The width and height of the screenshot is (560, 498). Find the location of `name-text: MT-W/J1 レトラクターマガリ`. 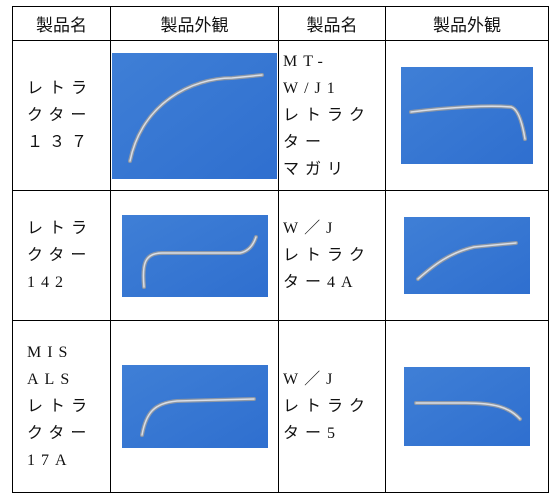

name-text: MT-W/J1 レトラクターマガリ is located at coordinates (332, 115).